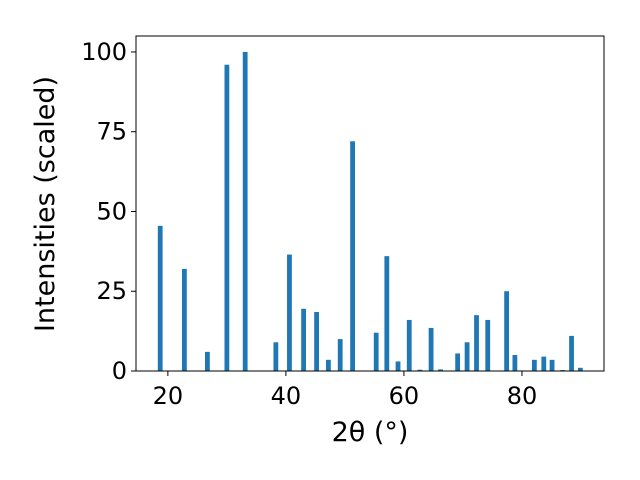  What do you see at coordinates (286, 396) in the screenshot?
I see `x-tick-label: 40` at bounding box center [286, 396].